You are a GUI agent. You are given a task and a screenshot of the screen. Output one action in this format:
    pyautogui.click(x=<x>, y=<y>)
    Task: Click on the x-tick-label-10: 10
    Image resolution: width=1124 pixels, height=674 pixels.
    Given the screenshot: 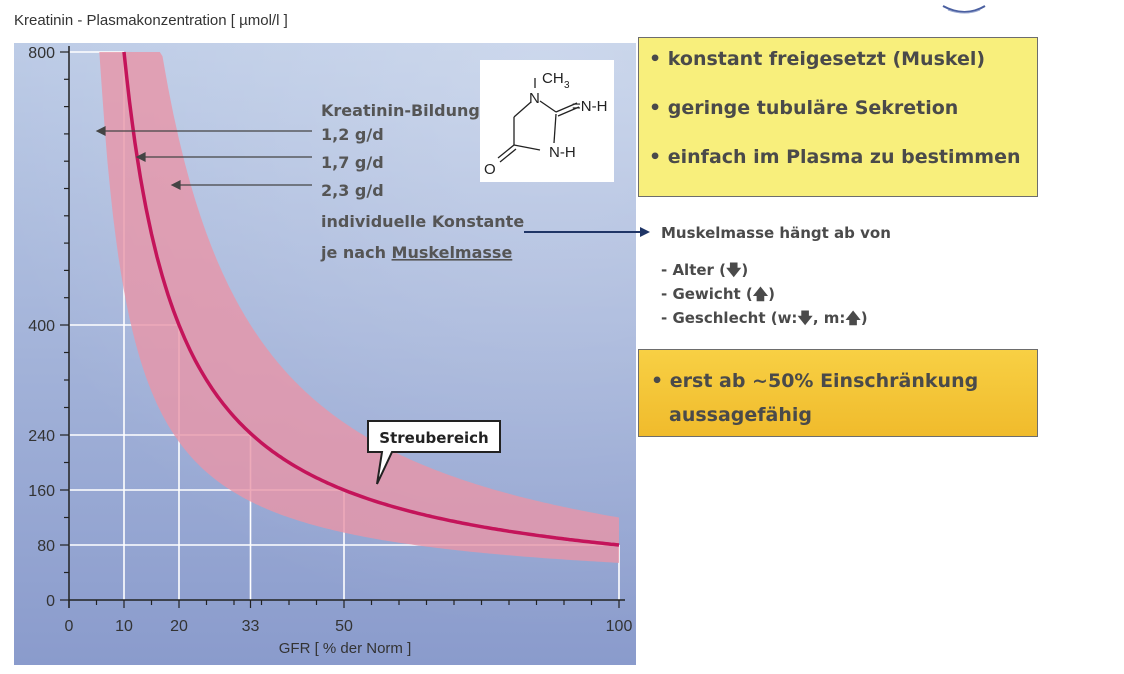 What is the action you would take?
    pyautogui.click(x=124, y=626)
    